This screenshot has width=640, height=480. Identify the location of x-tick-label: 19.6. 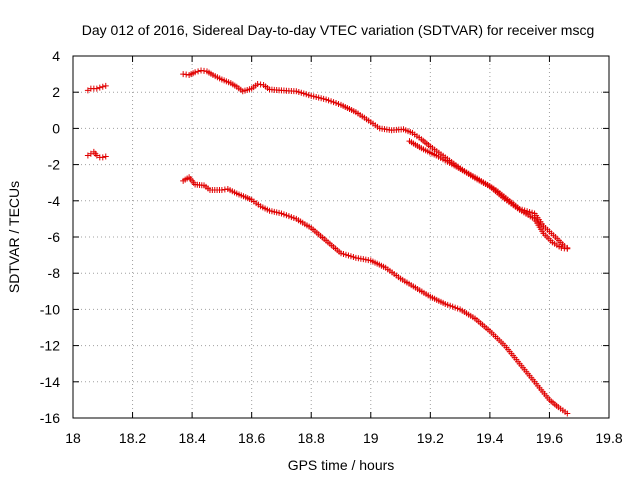
(549, 438).